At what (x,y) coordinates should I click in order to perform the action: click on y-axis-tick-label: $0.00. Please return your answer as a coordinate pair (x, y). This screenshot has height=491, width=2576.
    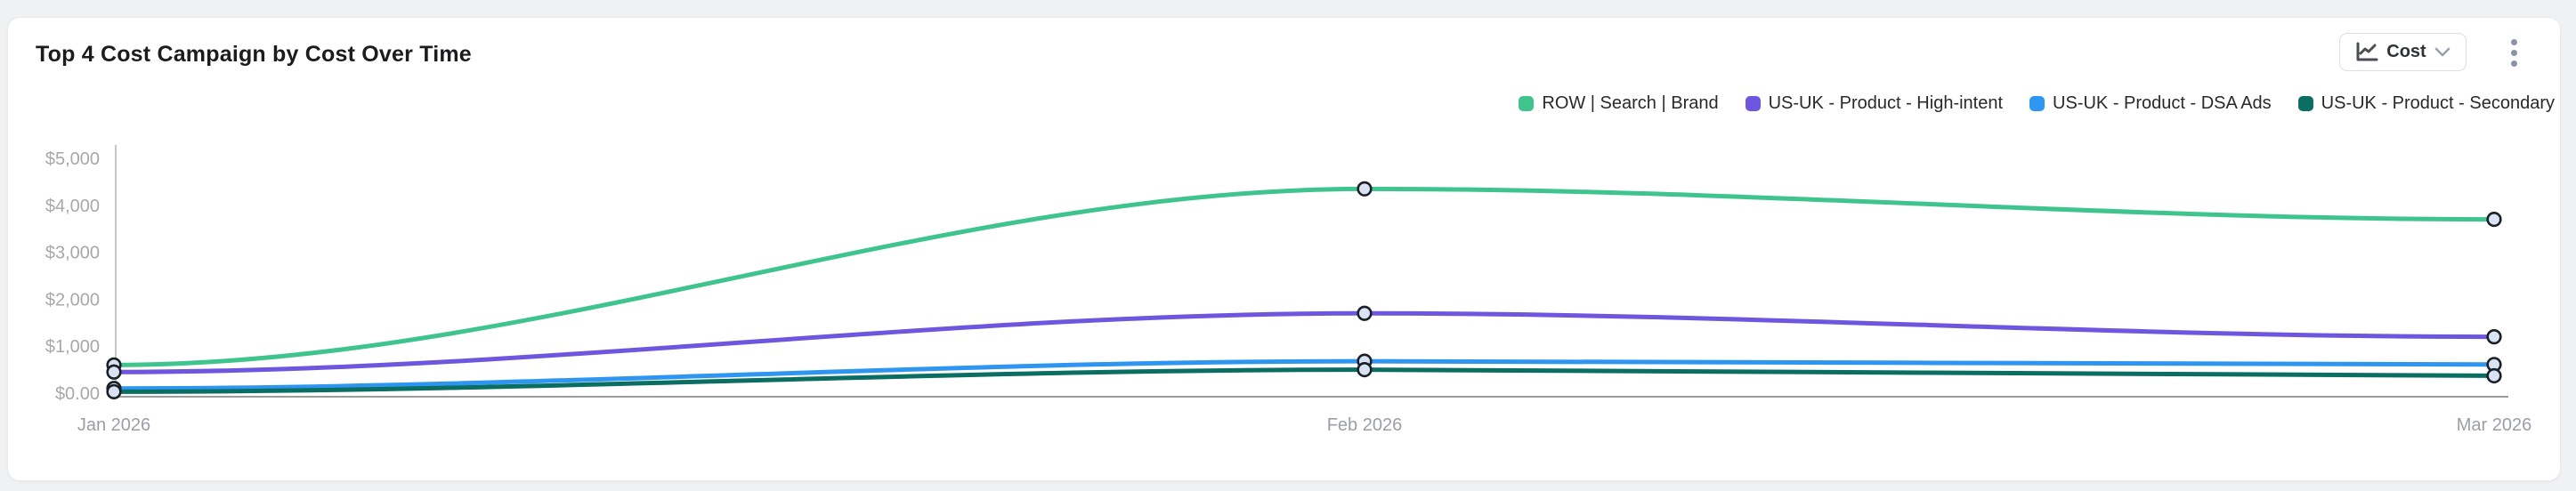
    Looking at the image, I should click on (77, 394).